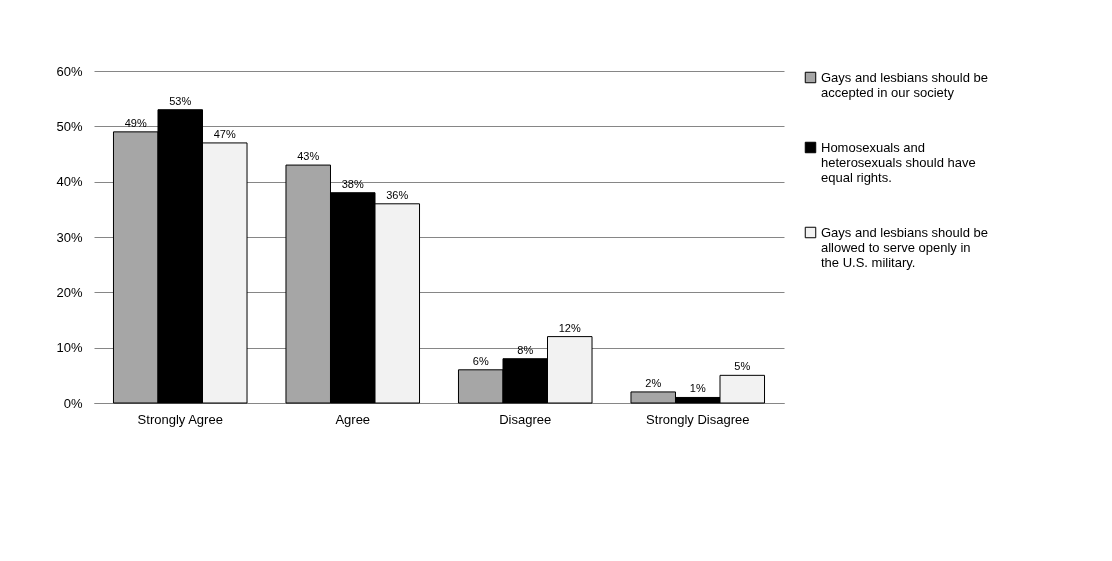 The width and height of the screenshot is (1112, 561). What do you see at coordinates (308, 156) in the screenshot?
I see `data-label: 43%` at bounding box center [308, 156].